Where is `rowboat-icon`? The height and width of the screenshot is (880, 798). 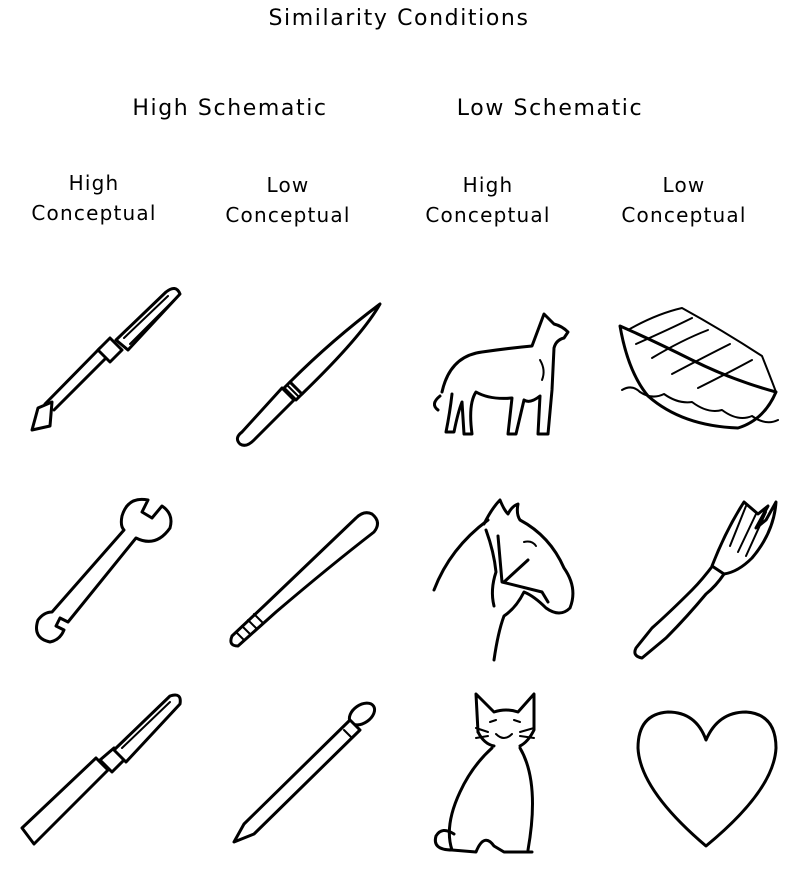
rowboat-icon is located at coordinates (698, 368).